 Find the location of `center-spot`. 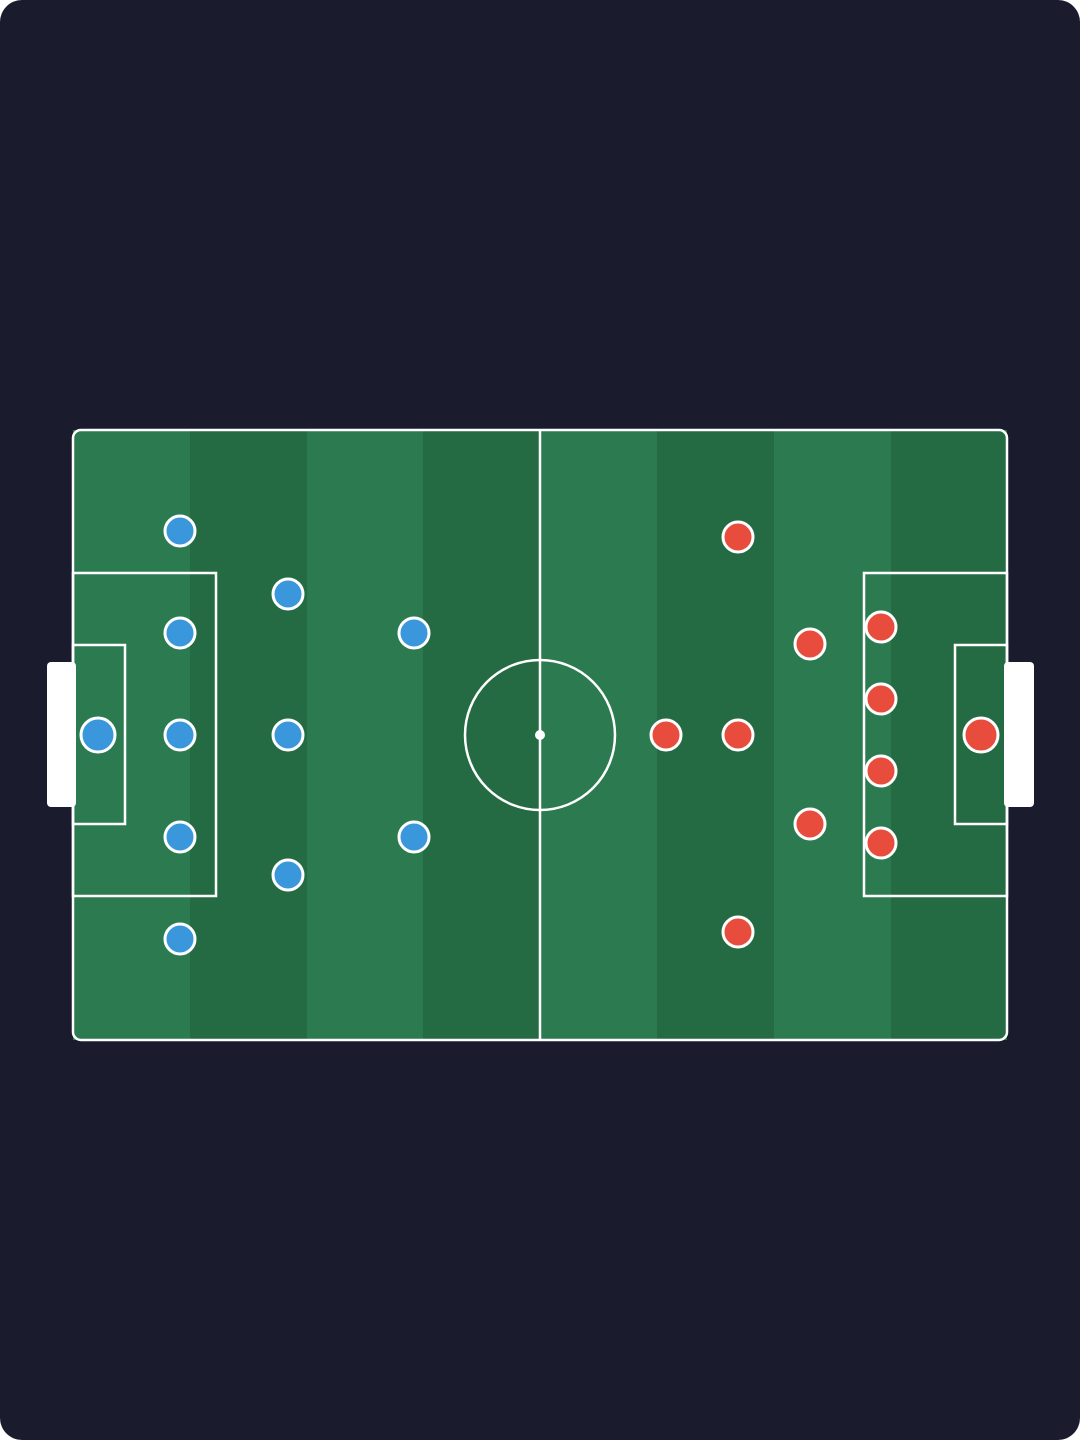

center-spot is located at coordinates (540, 735).